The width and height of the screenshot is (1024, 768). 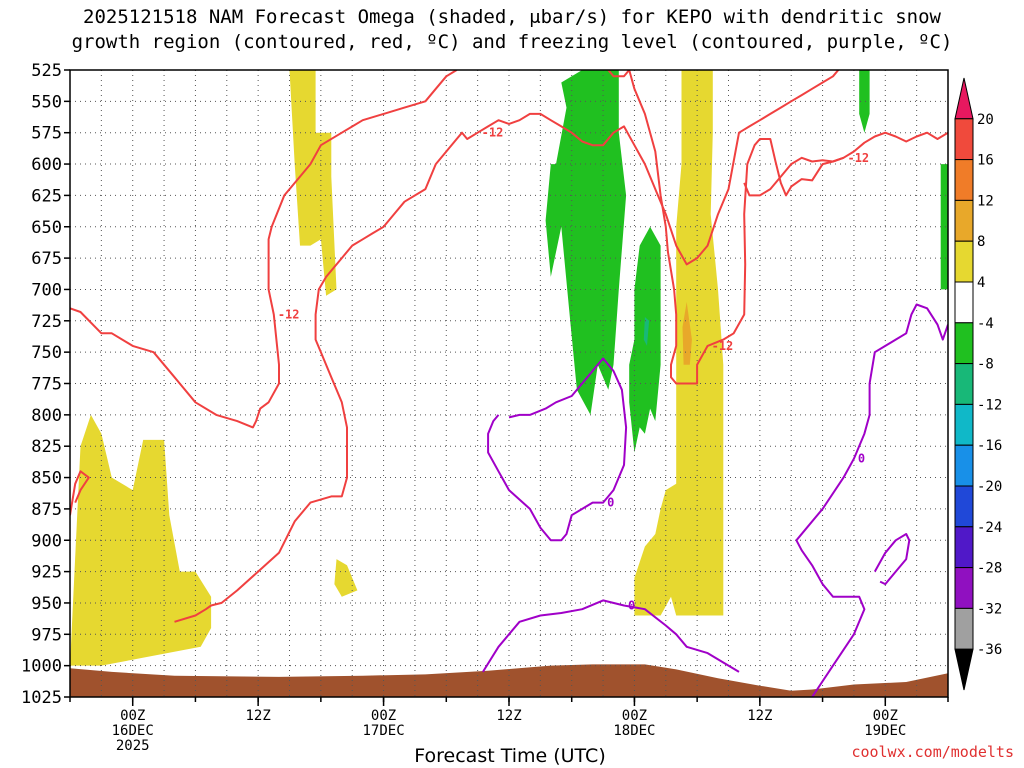 I want to click on y-tick-label: 600, so click(x=46, y=165).